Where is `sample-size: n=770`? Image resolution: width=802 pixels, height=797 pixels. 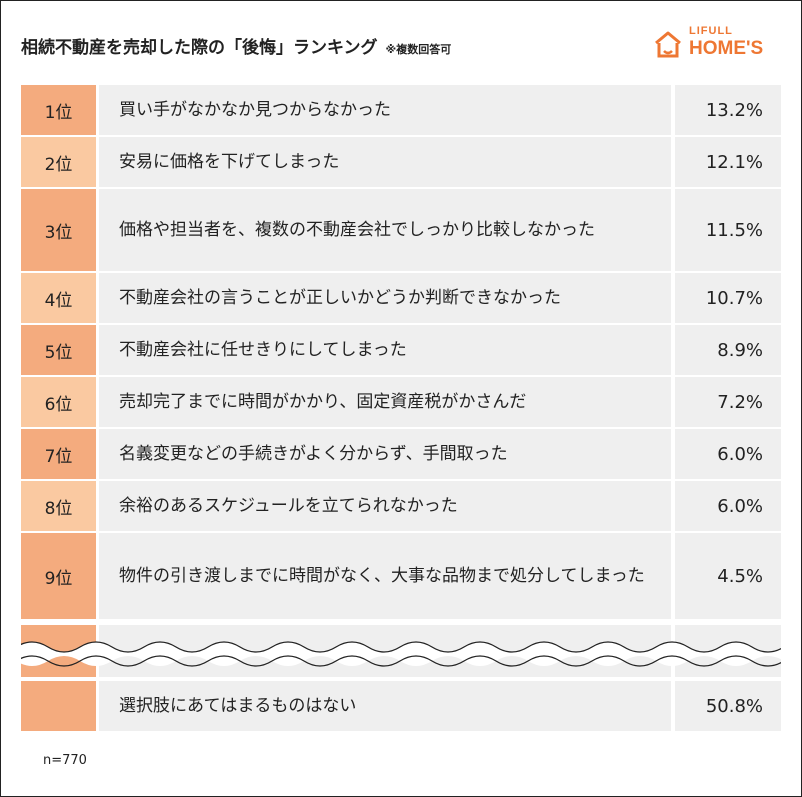
sample-size: n=770 is located at coordinates (65, 760).